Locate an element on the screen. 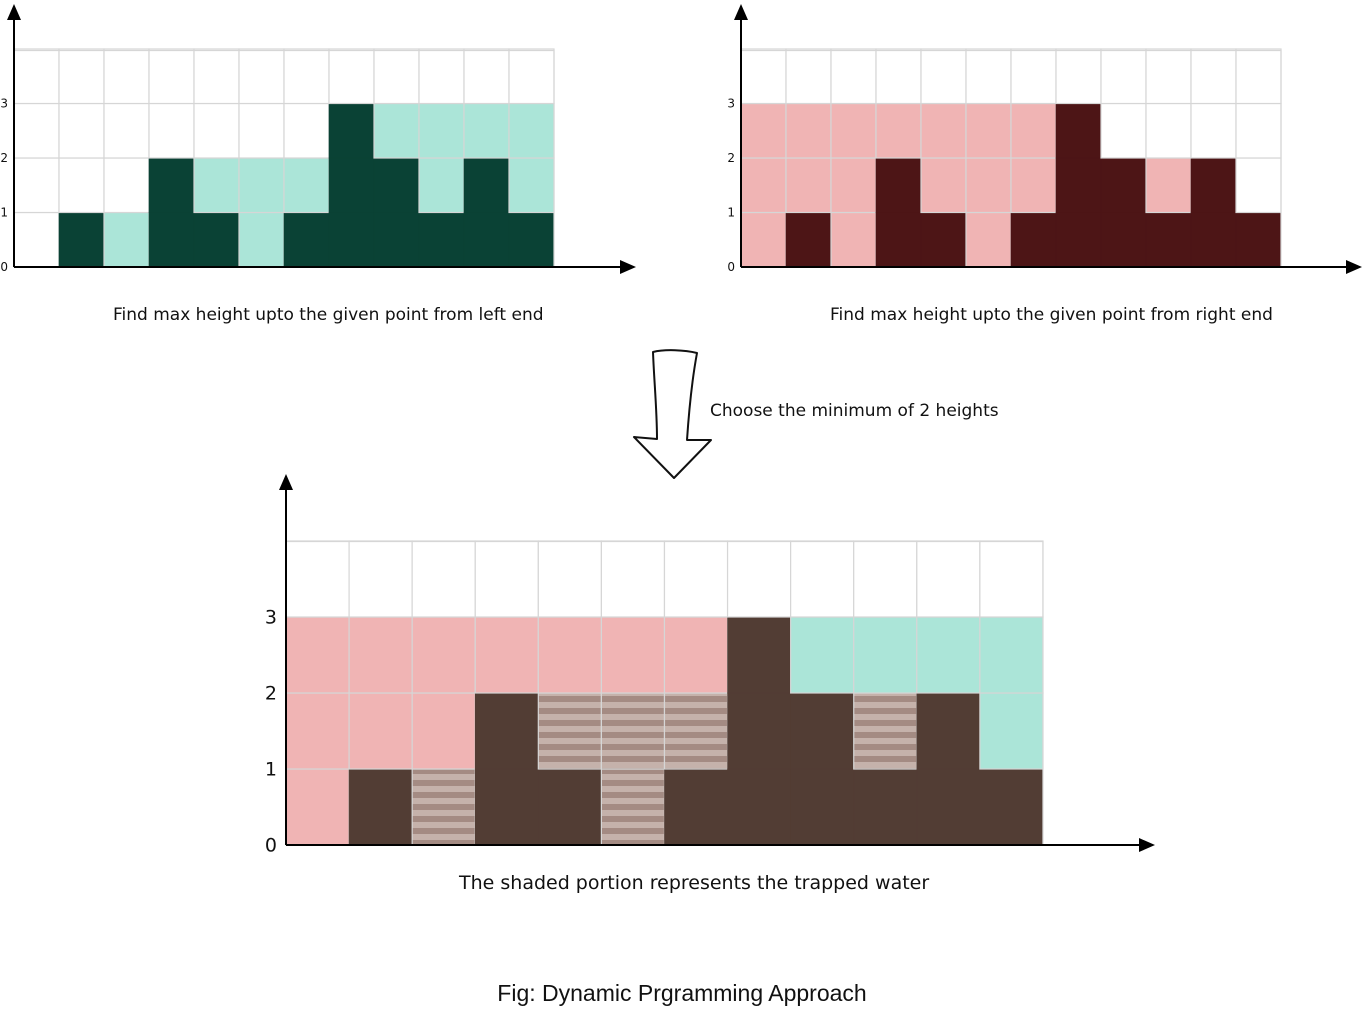  figure-caption: Fig: Dynamic Prgramming Approach is located at coordinates (682, 993).